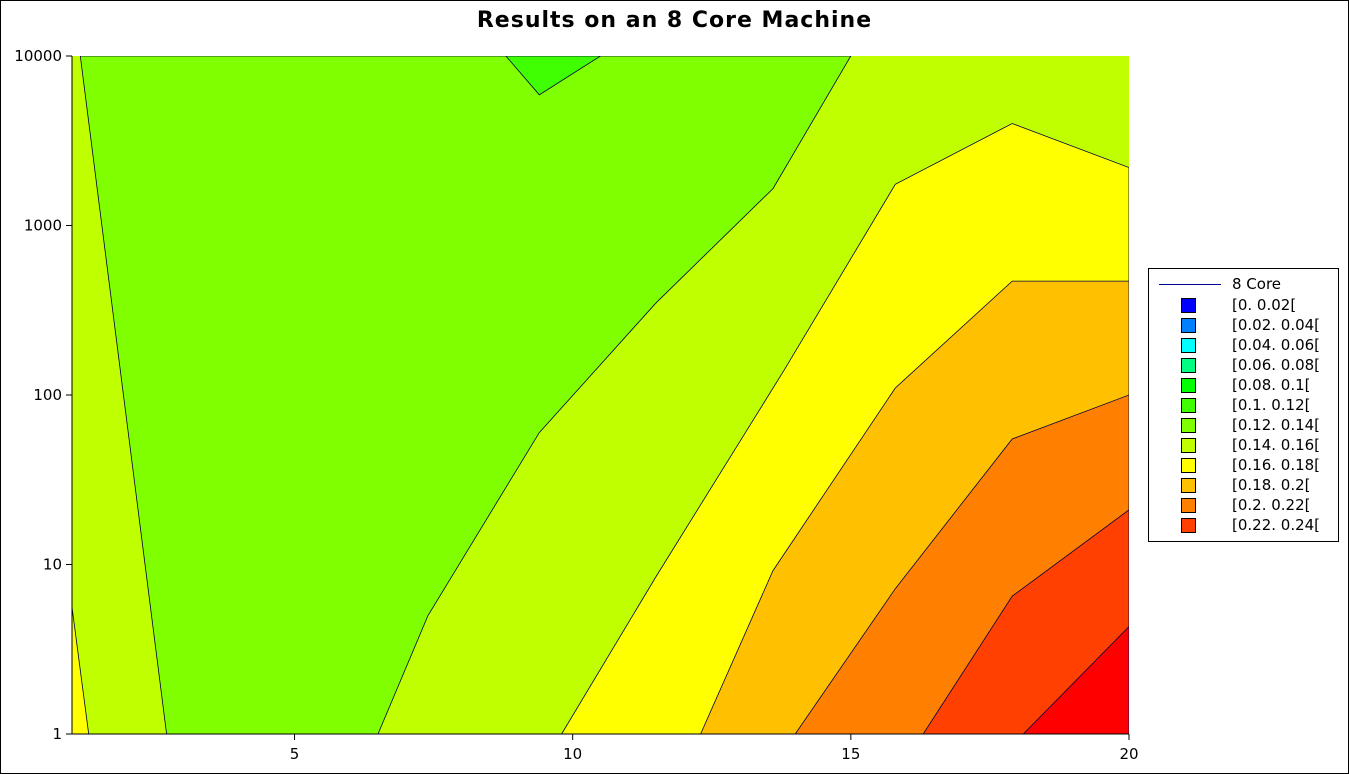 The image size is (1349, 774). I want to click on legend-item: [0.22. 0.24[, so click(1244, 526).